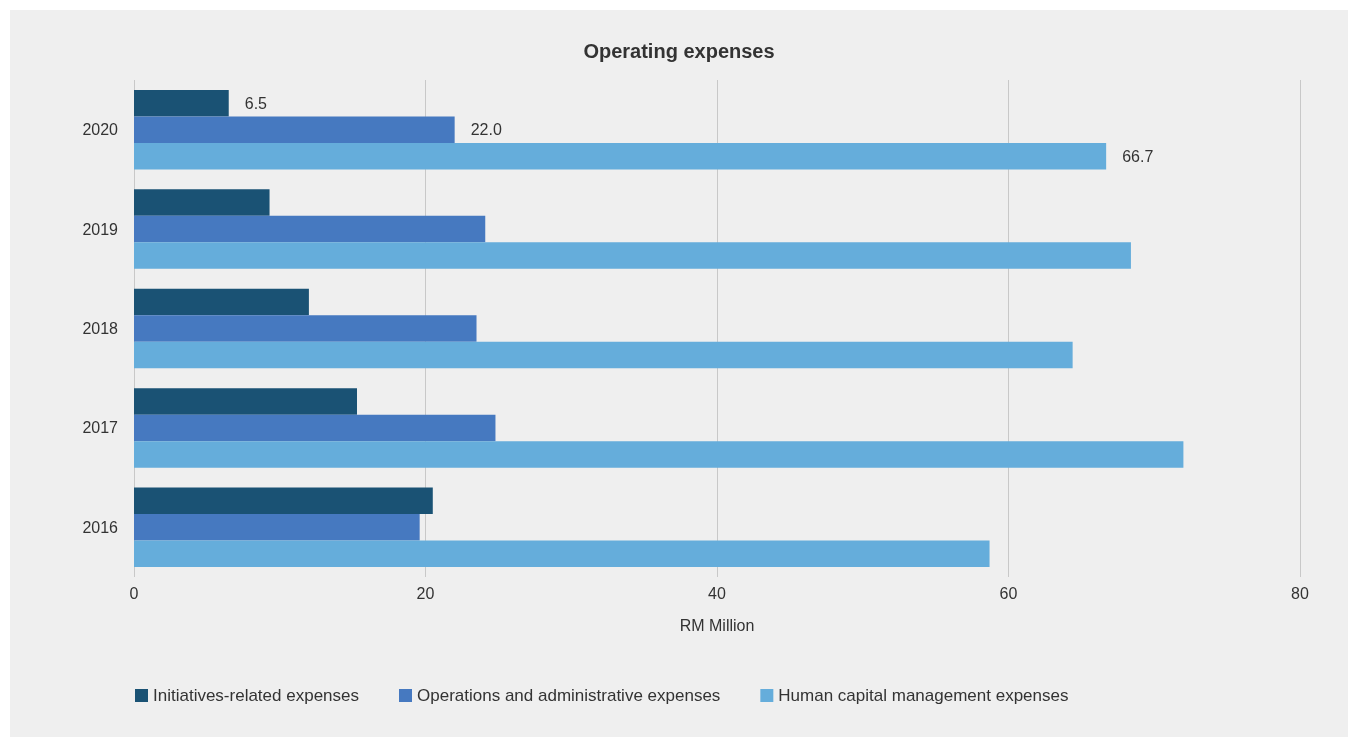  I want to click on x-tick-label: 20, so click(425, 593).